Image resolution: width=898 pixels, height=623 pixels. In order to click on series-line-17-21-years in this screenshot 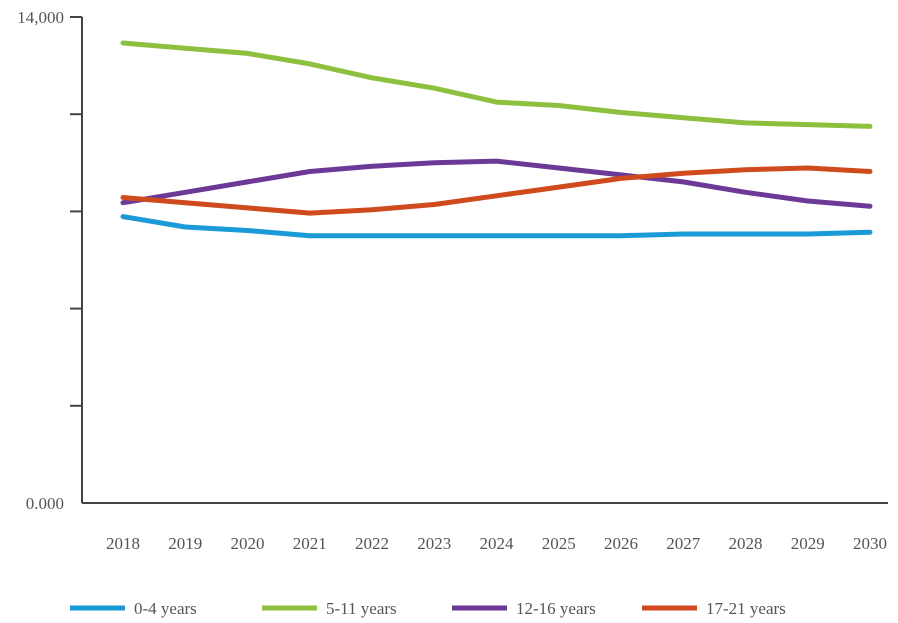, I will do `click(496, 190)`.